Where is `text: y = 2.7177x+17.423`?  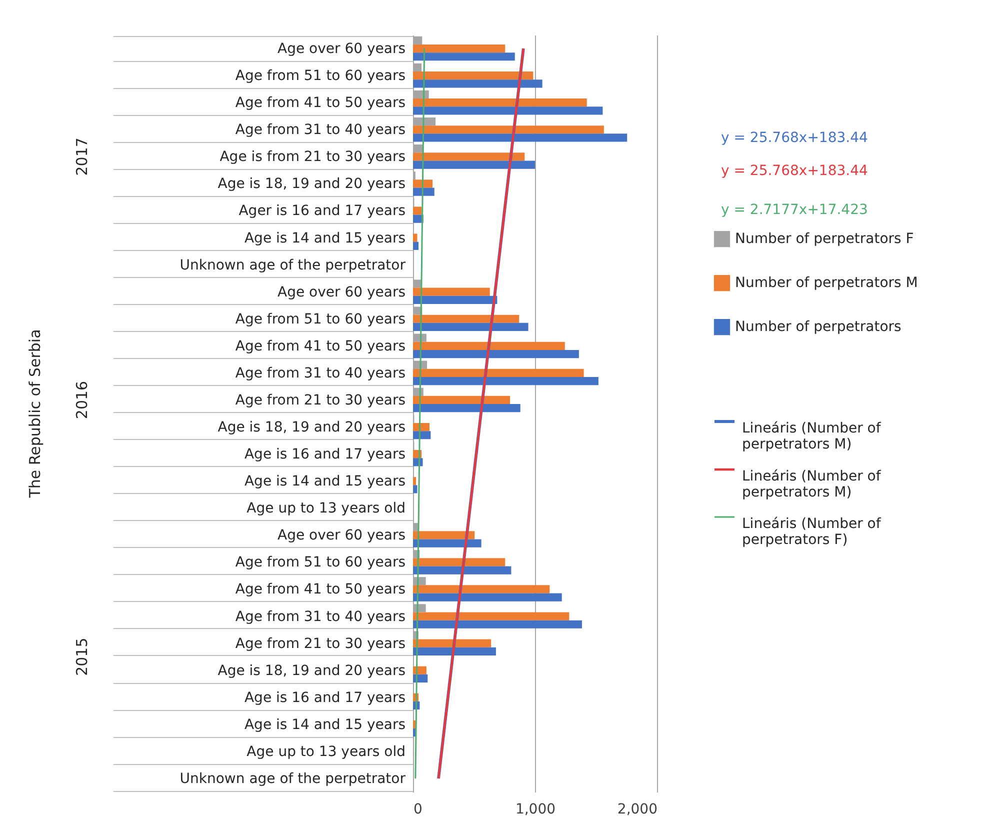 text: y = 2.7177x+17.423 is located at coordinates (794, 210).